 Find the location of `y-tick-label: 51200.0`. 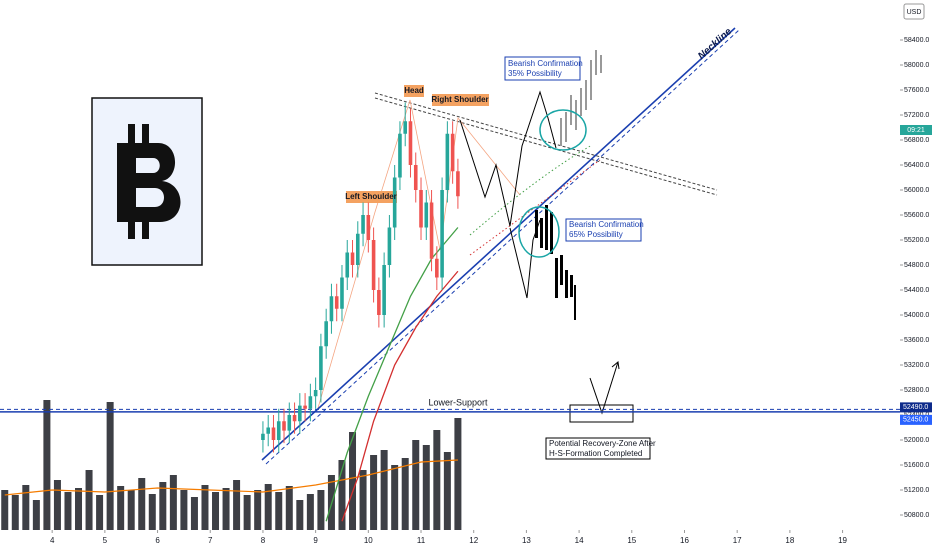

y-tick-label: 51200.0 is located at coordinates (916, 490).